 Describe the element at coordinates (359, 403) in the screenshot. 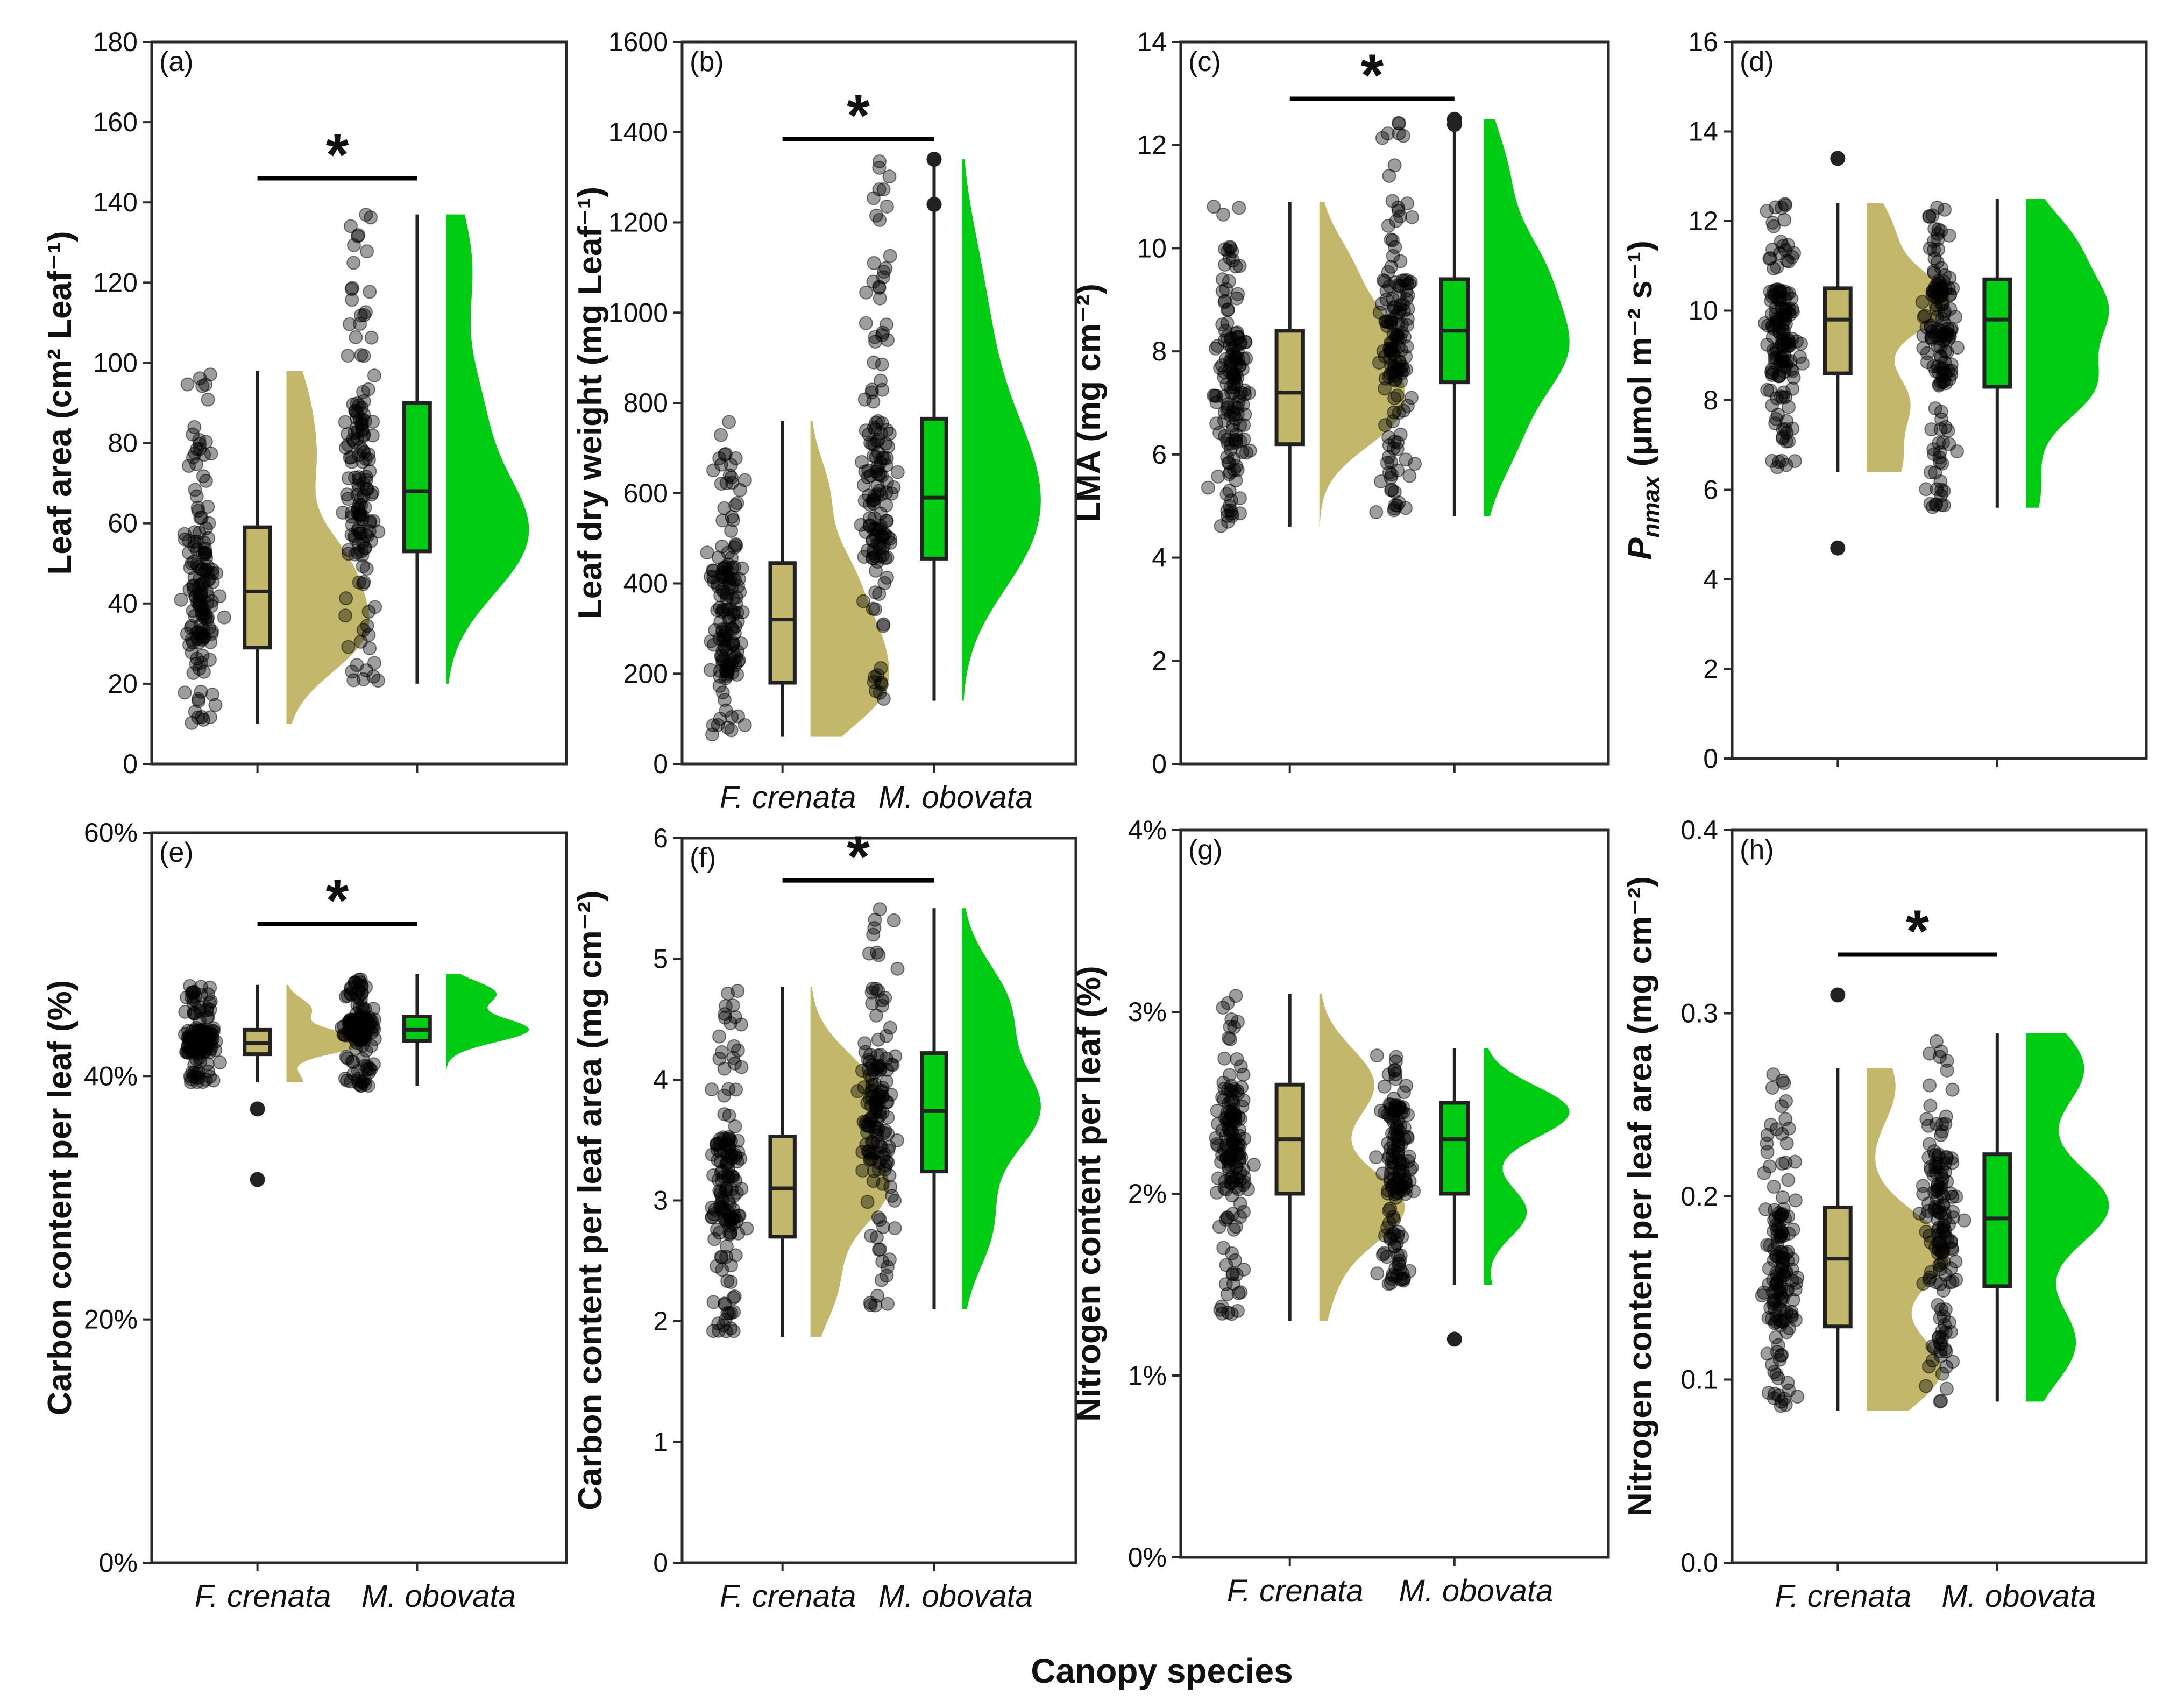

I see `plot-frame` at that location.